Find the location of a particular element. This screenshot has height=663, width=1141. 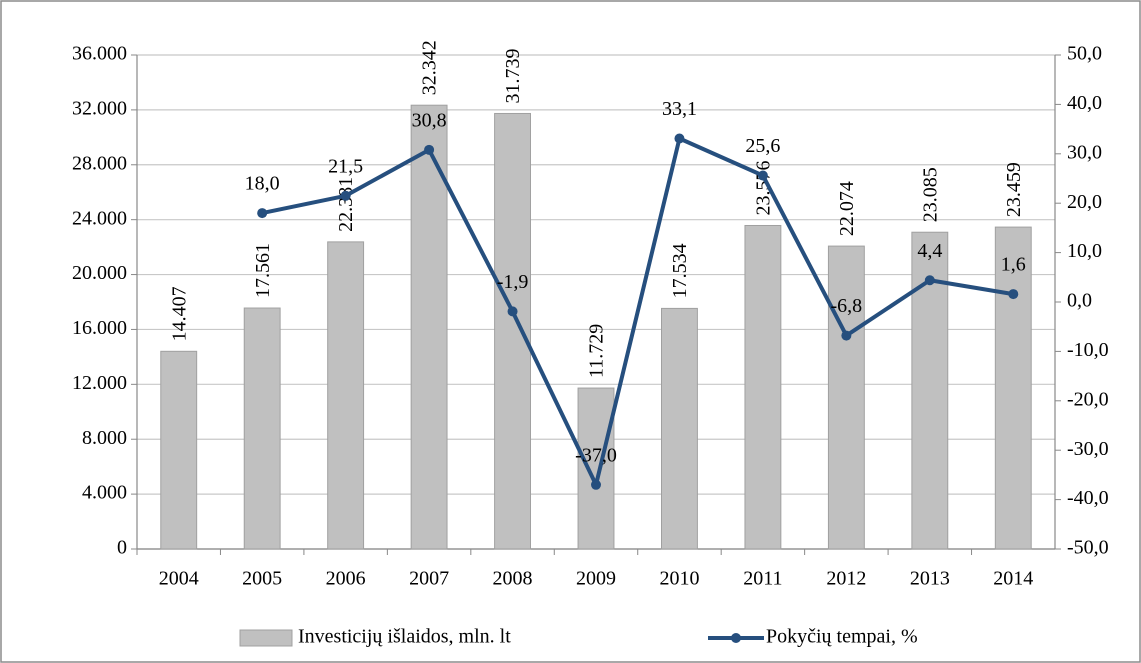

y2-tick-label: 20,0 is located at coordinates (1084, 202).